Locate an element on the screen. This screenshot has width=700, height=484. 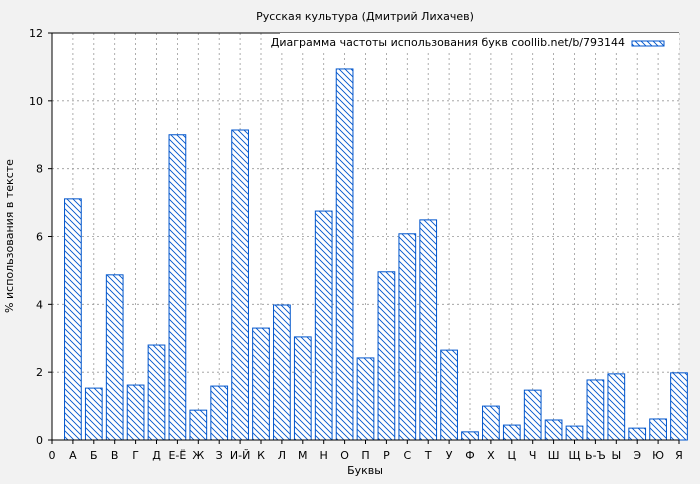
bar-Ж is located at coordinates (198, 425).